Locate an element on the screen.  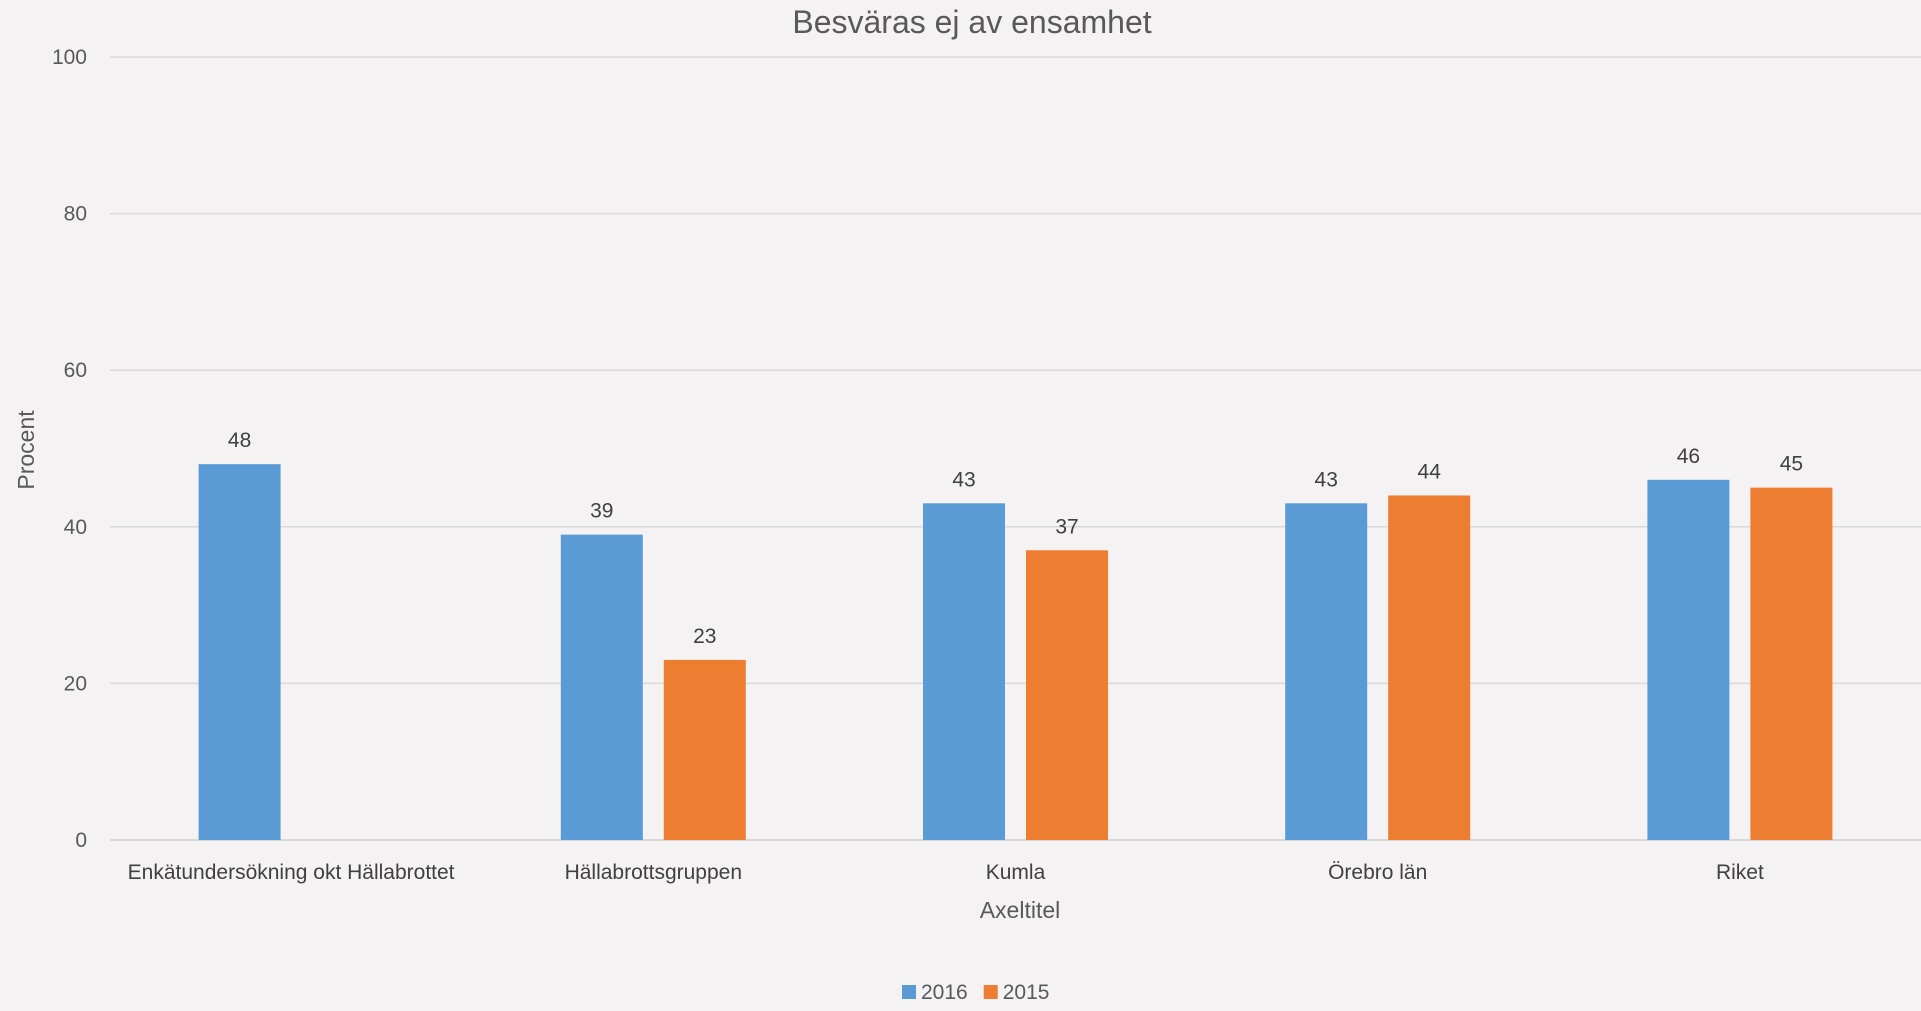
x-category-label: Hällabrottsgruppen is located at coordinates (653, 872).